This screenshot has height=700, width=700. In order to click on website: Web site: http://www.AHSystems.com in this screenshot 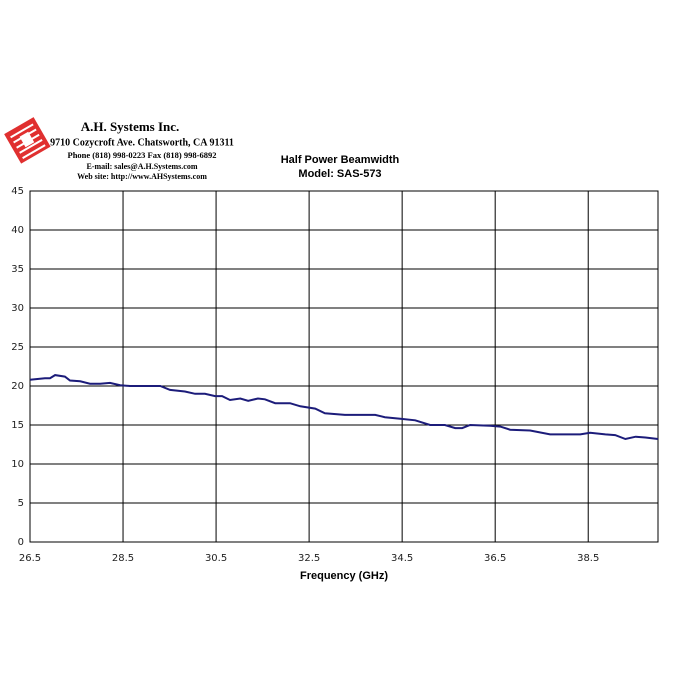, I will do `click(142, 176)`.